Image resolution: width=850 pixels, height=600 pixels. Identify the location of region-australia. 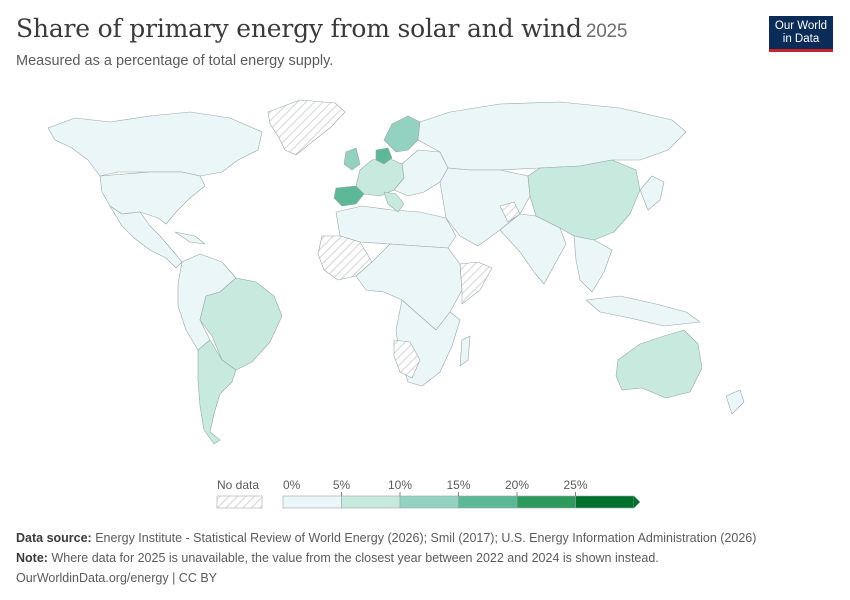
(659, 364).